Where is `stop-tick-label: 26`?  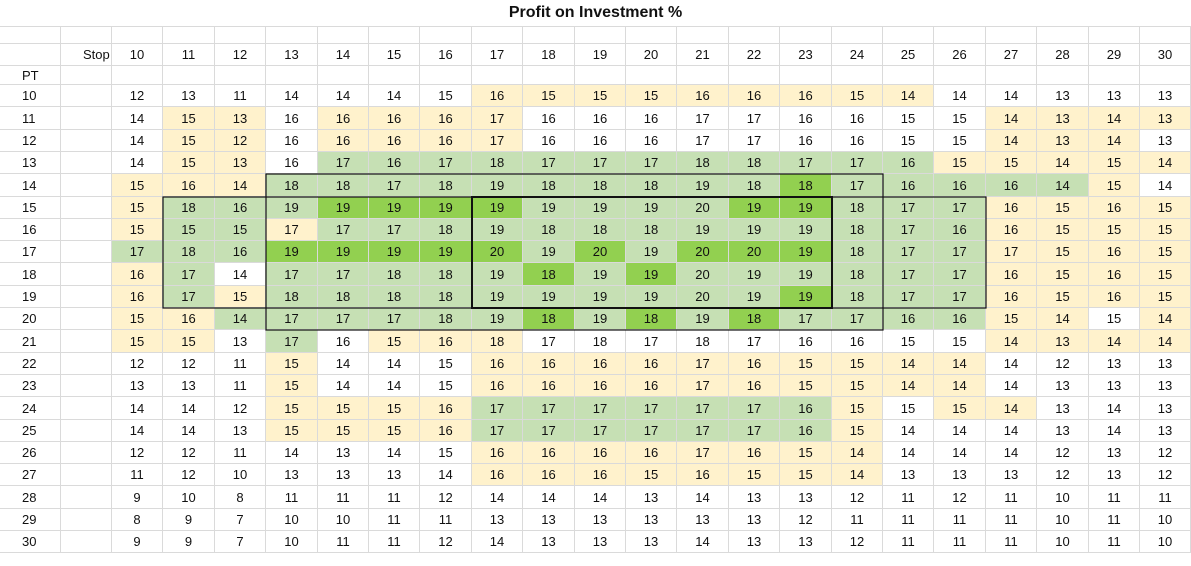
stop-tick-label: 26 is located at coordinates (960, 55).